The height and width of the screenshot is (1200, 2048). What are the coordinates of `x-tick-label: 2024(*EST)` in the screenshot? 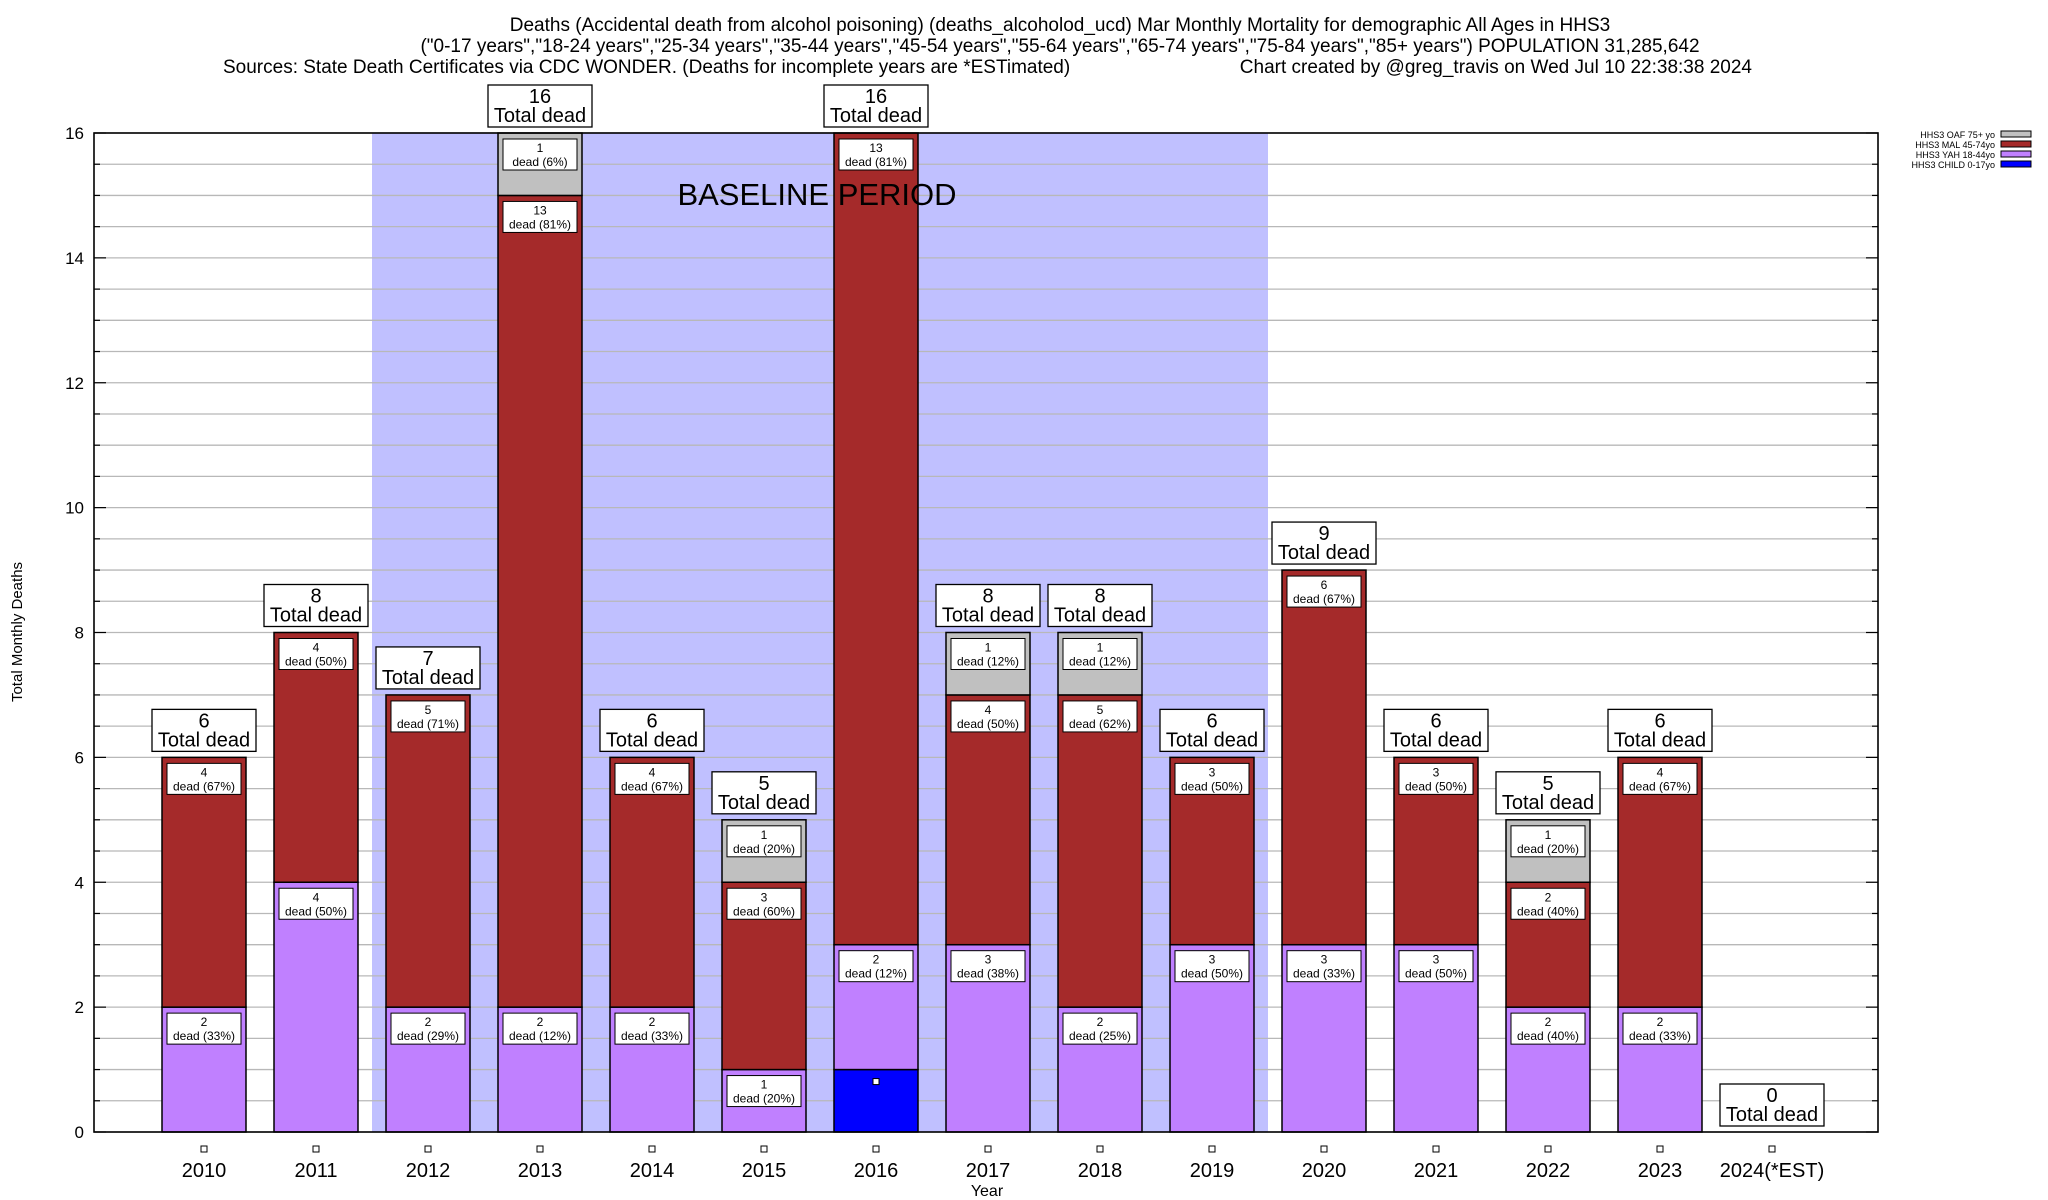 It's located at (1772, 1171).